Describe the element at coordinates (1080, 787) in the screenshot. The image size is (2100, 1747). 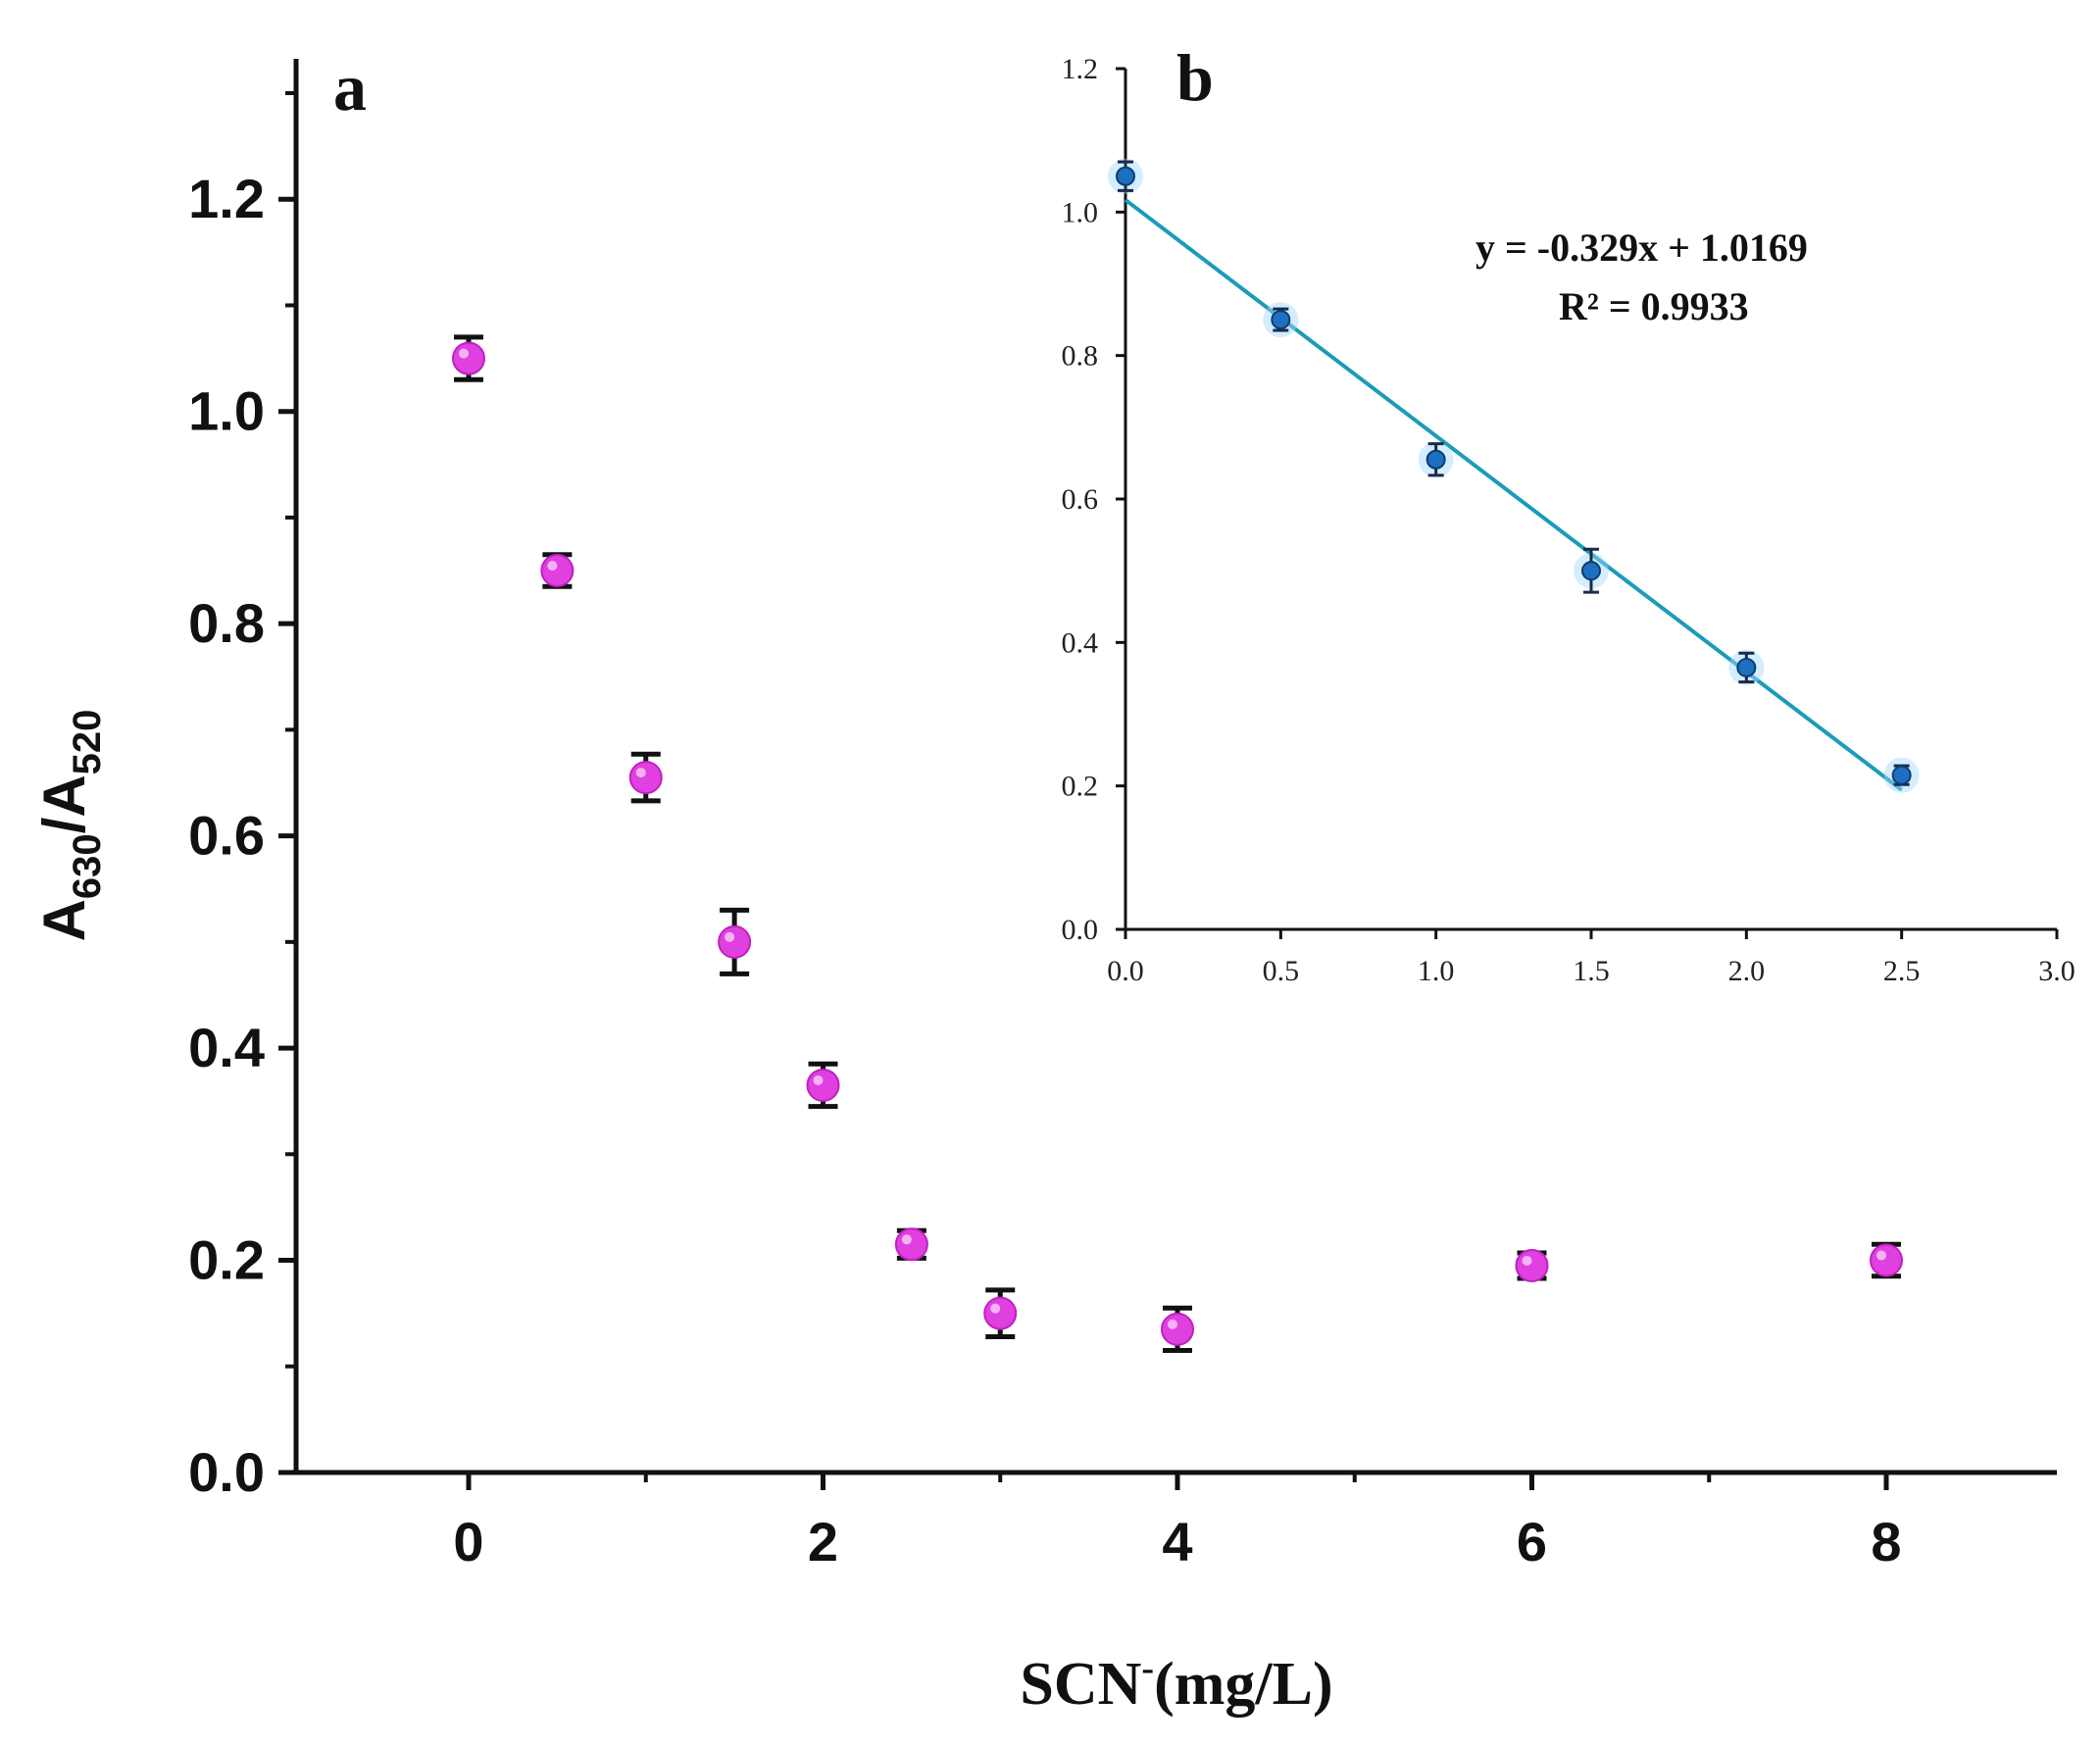
I see `inset-y-tick-label: 0.2` at that location.